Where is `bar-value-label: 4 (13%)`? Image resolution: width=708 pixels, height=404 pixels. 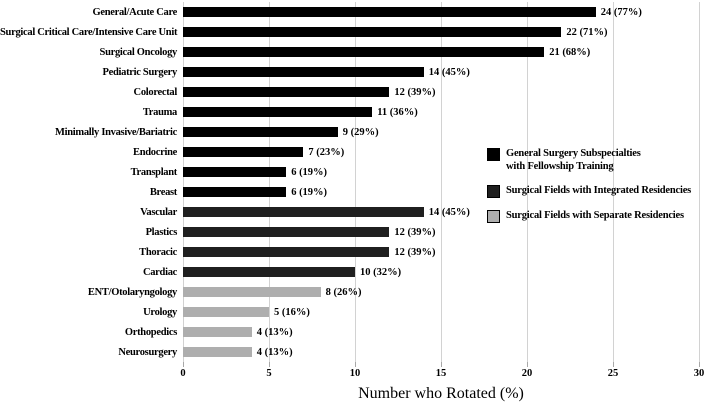
bar-value-label: 4 (13%) is located at coordinates (274, 352).